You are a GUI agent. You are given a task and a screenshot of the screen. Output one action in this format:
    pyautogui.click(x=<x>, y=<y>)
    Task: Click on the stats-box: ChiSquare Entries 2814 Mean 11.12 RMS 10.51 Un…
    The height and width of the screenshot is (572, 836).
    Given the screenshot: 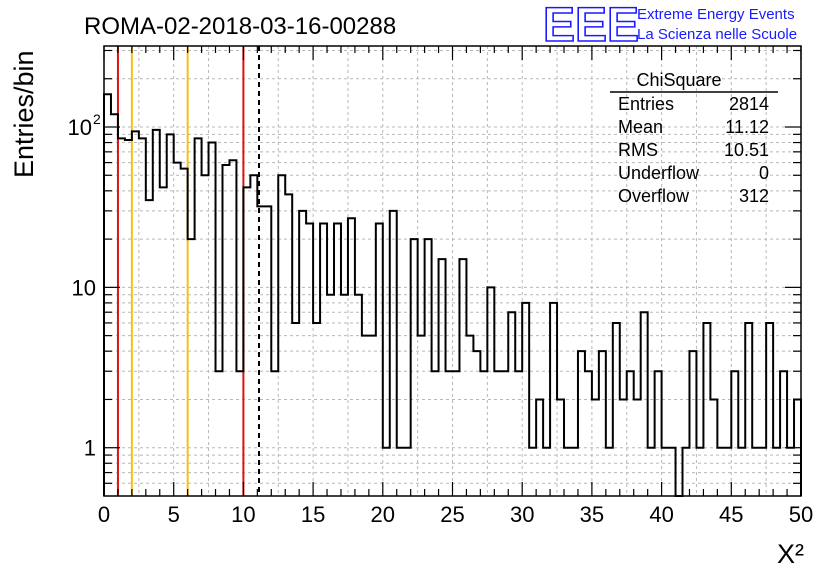 What is the action you would take?
    pyautogui.click(x=694, y=138)
    